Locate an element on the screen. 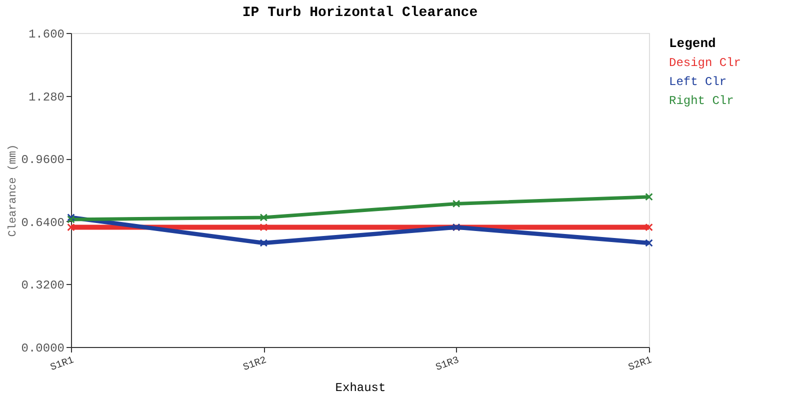 This screenshot has width=793, height=408. y-tick-label: 1.280 is located at coordinates (46, 97).